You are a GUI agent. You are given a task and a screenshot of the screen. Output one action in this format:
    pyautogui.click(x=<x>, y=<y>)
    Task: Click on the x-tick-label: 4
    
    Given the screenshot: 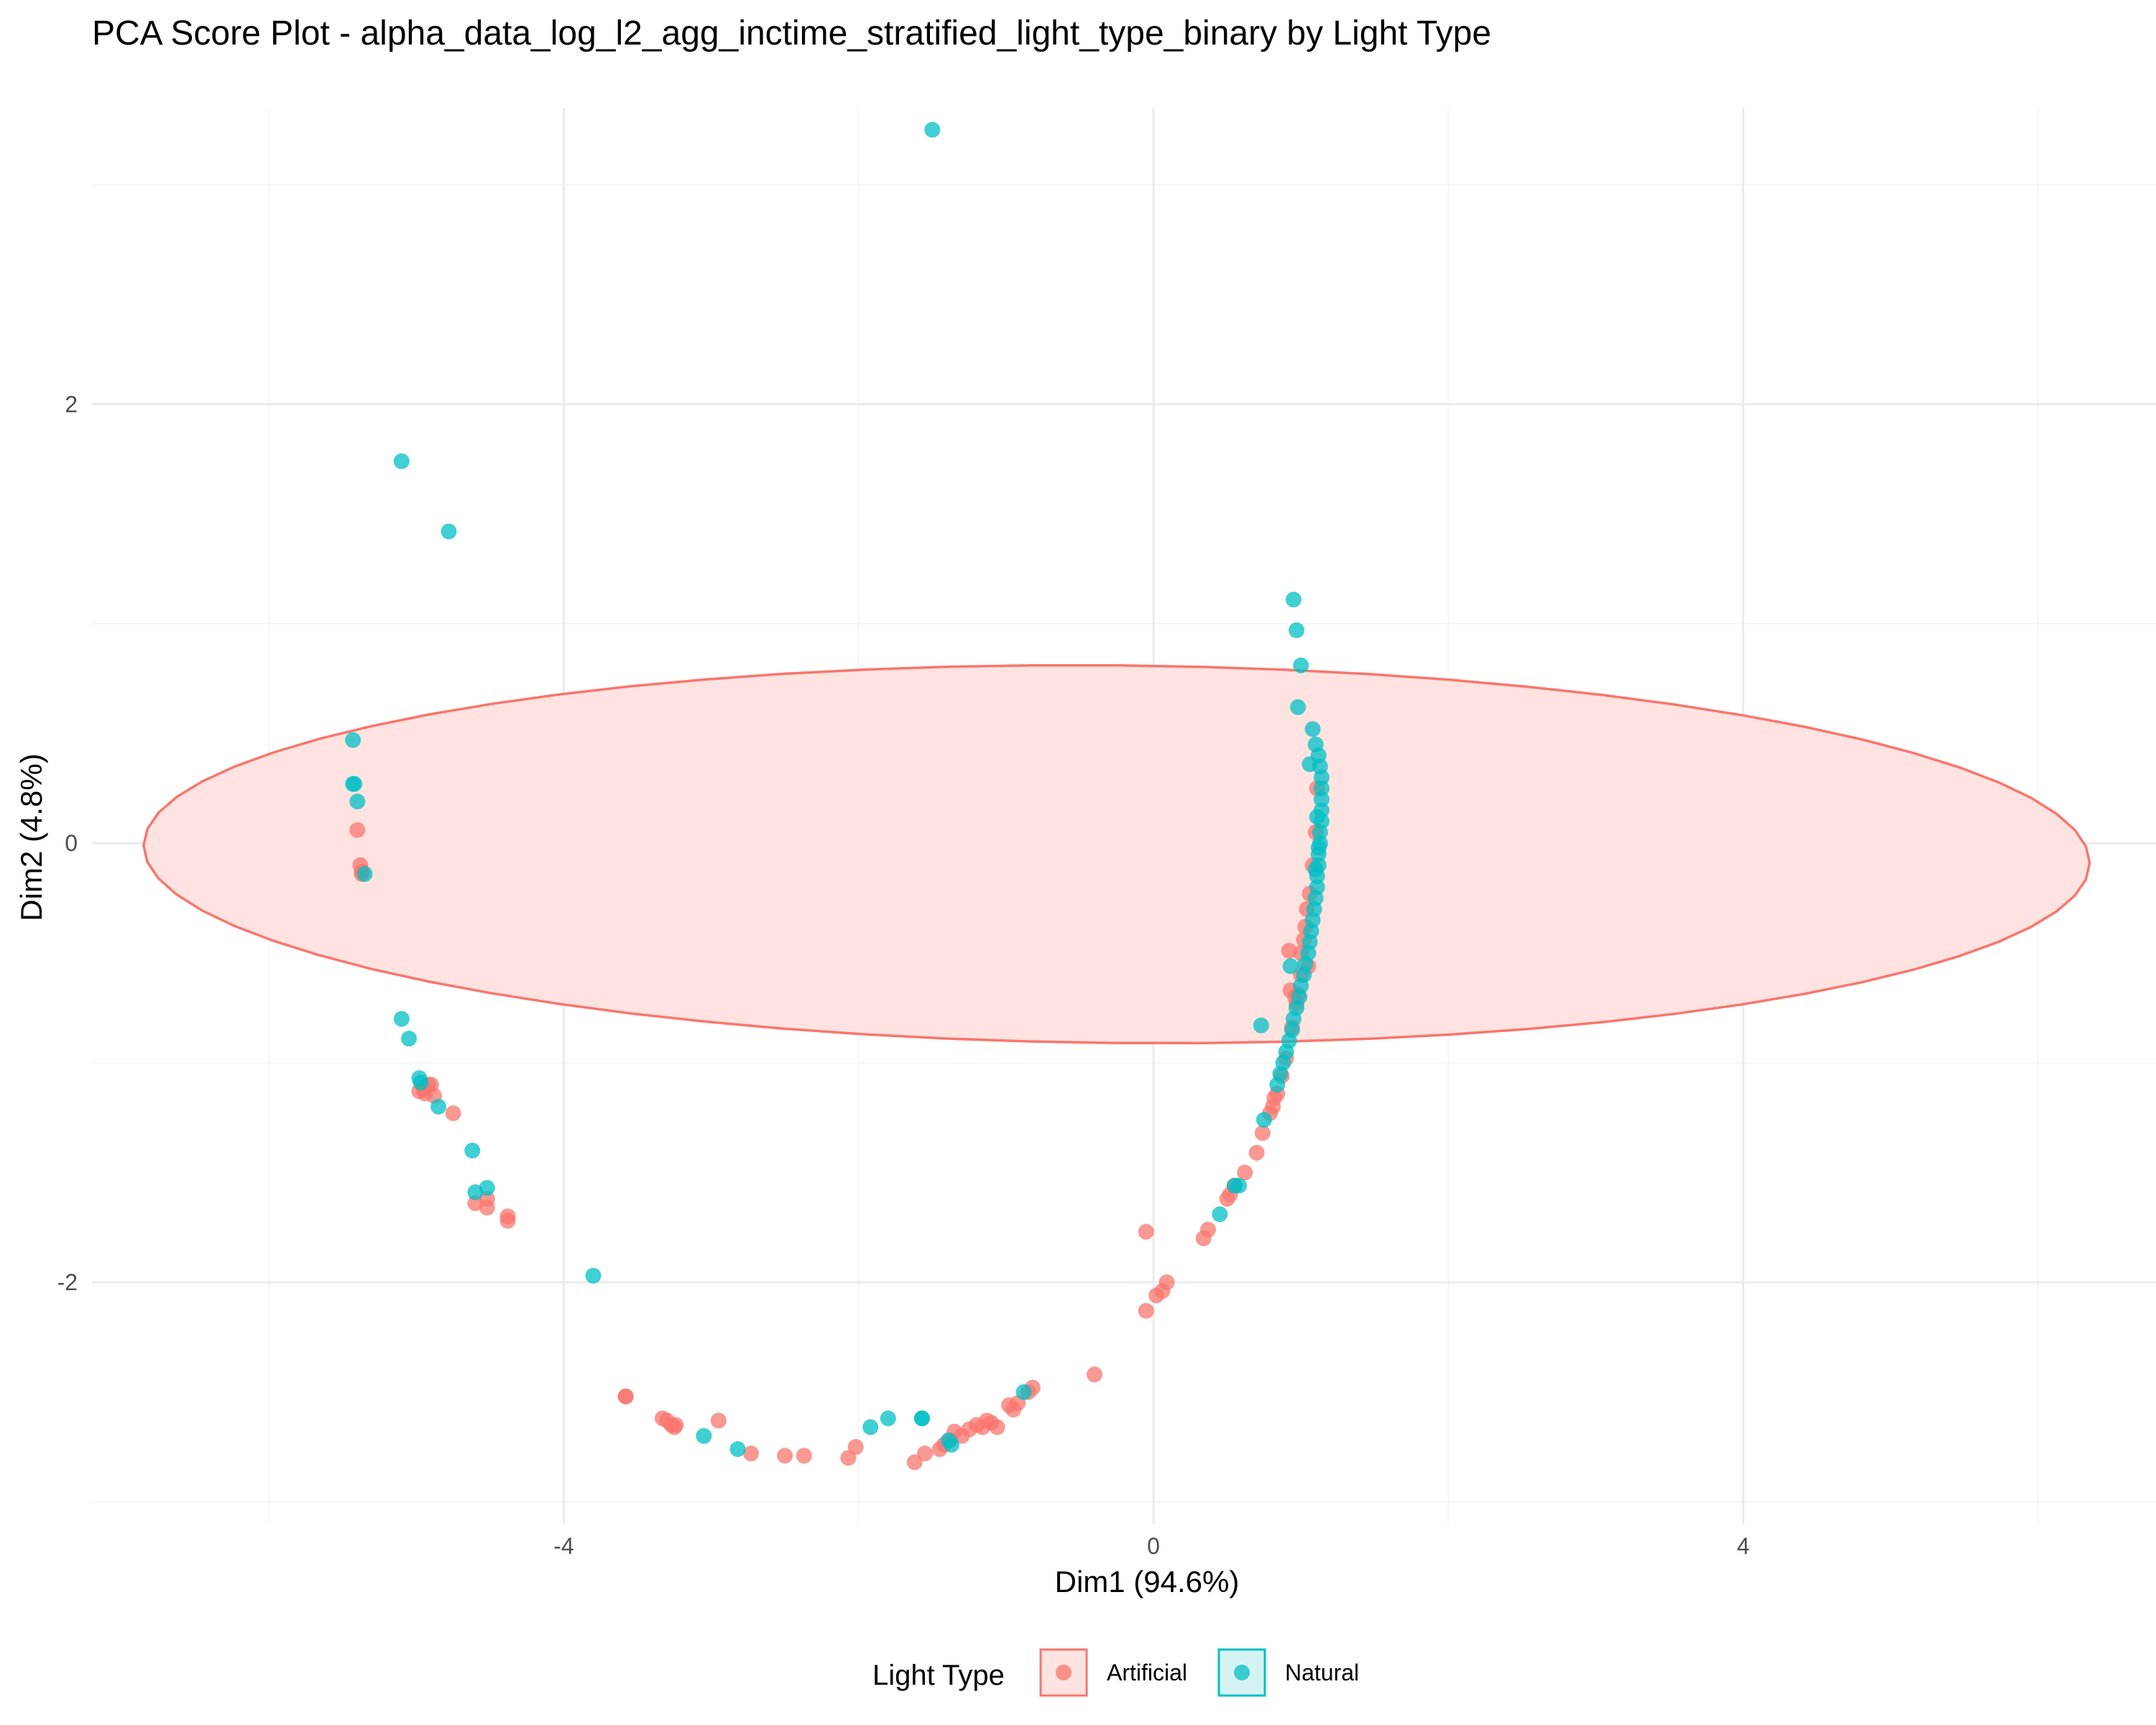 What is the action you would take?
    pyautogui.click(x=1744, y=1546)
    